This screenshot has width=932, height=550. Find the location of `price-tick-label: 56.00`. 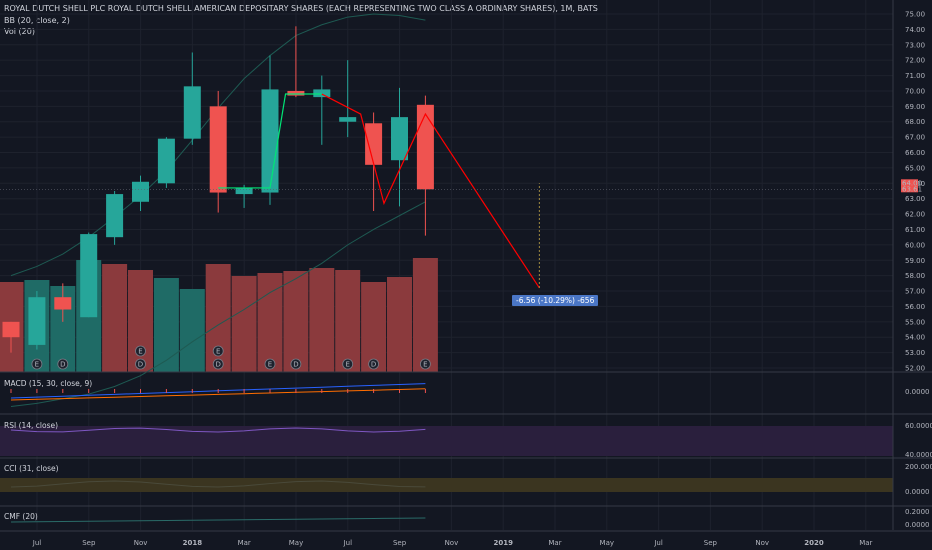

price-tick-label: 56.00 is located at coordinates (915, 307).